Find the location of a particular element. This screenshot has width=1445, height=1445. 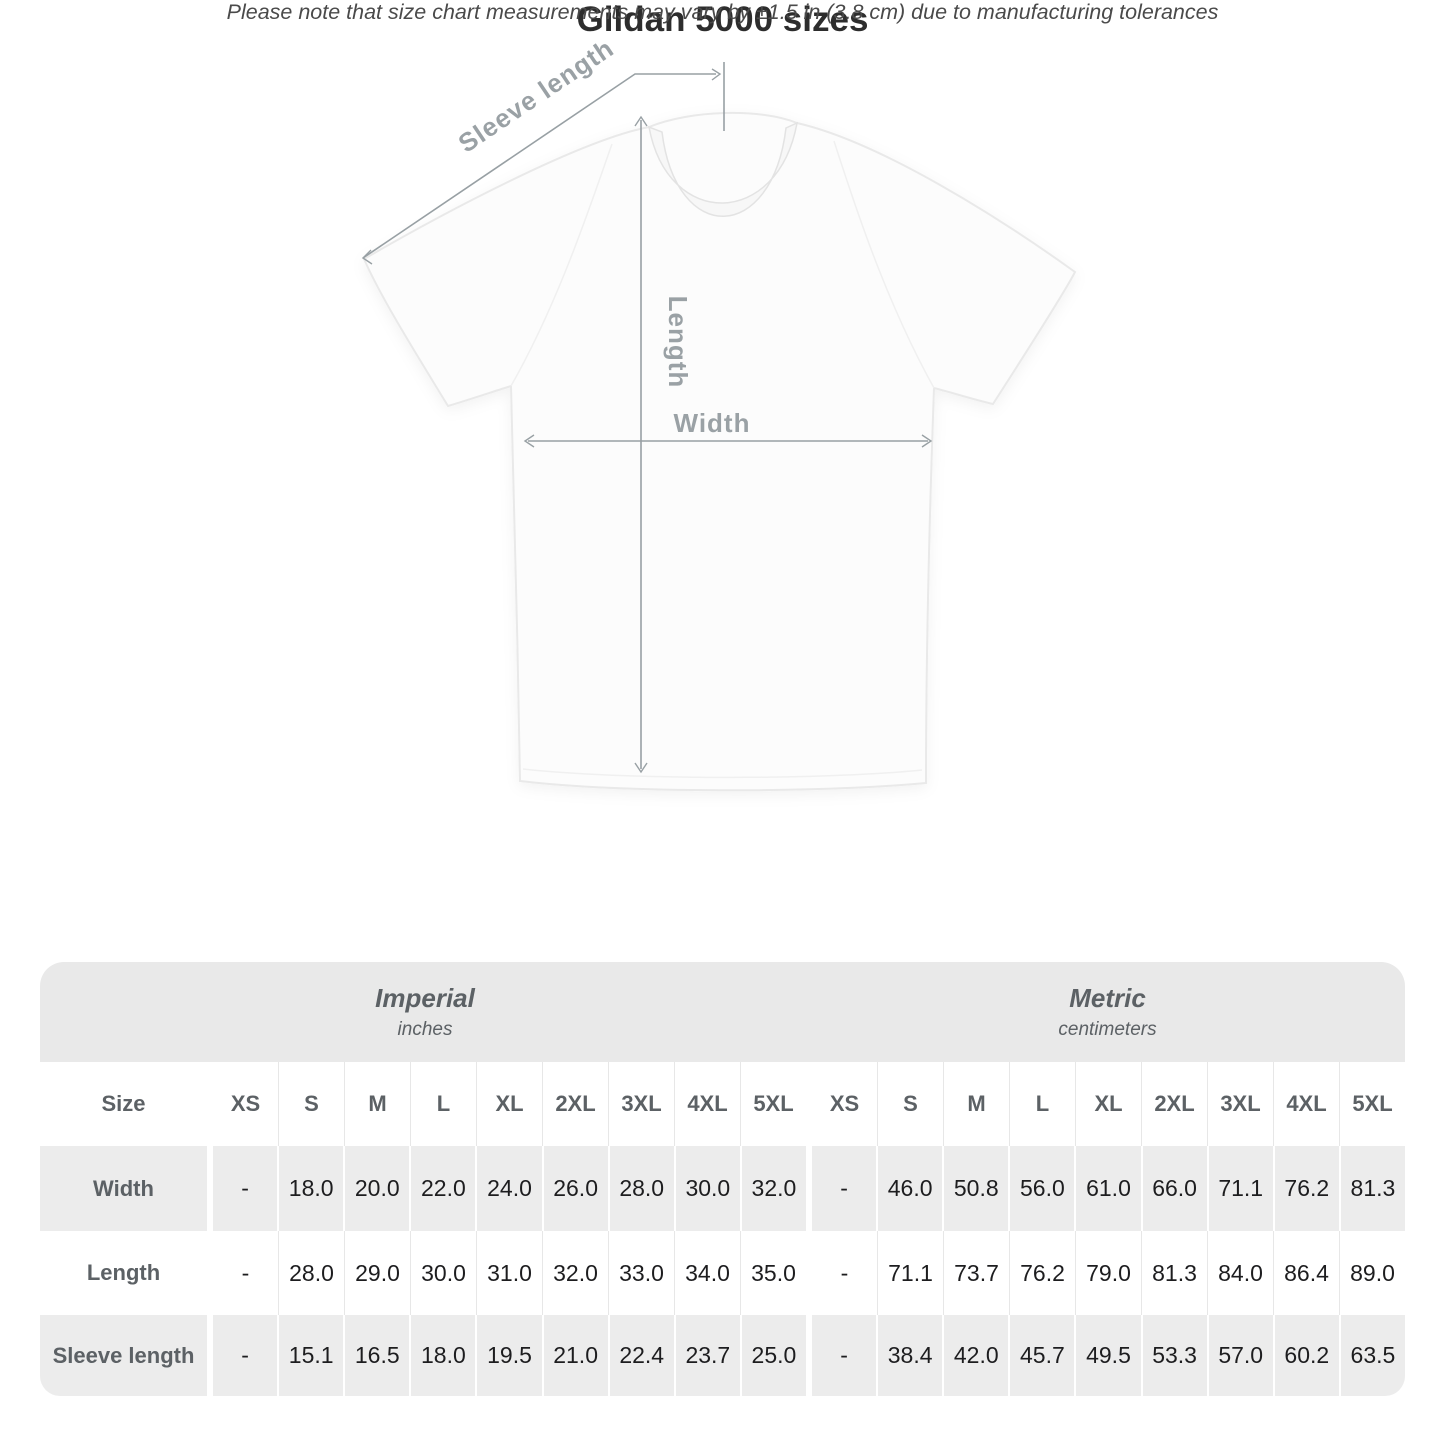

value-cell: 35.0 is located at coordinates (776, 1273).